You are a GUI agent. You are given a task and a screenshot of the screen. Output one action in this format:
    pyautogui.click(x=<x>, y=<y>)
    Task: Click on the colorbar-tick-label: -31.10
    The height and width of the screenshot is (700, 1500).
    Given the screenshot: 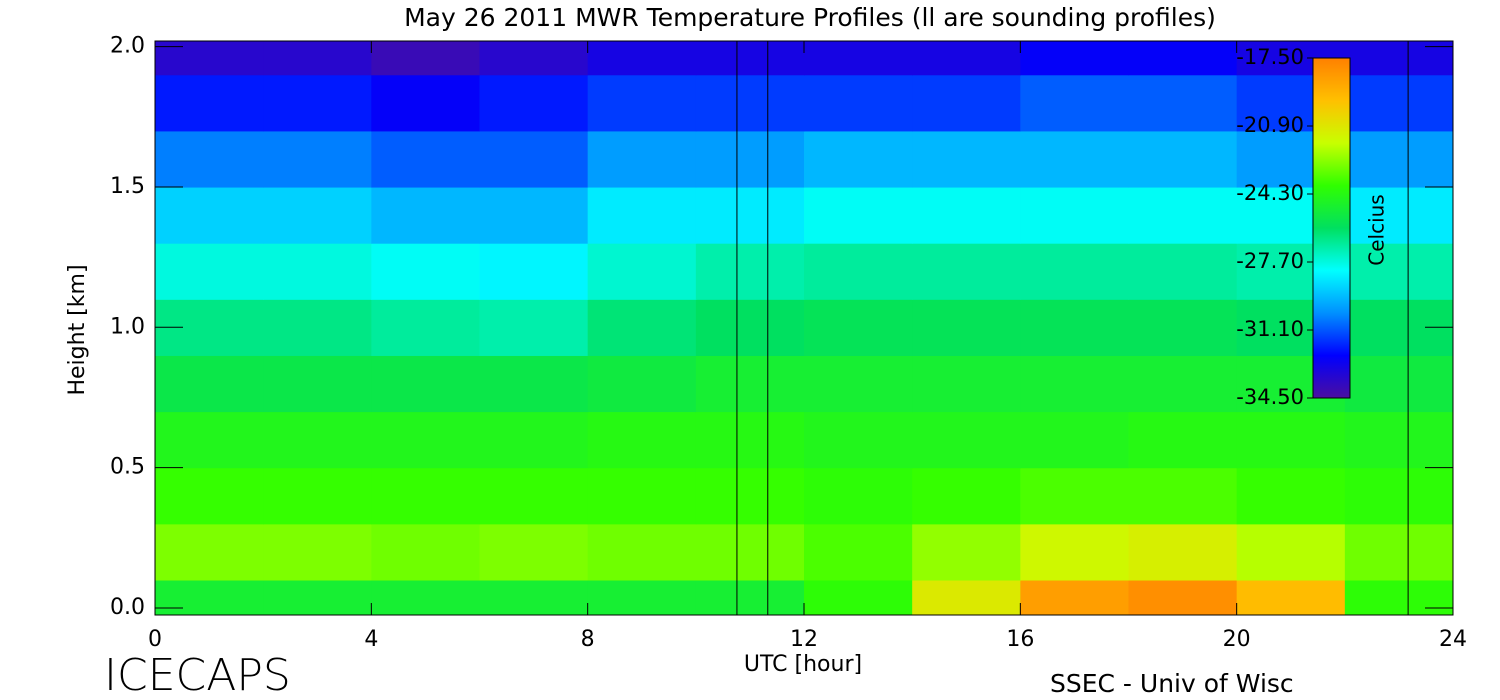 What is the action you would take?
    pyautogui.click(x=1270, y=329)
    